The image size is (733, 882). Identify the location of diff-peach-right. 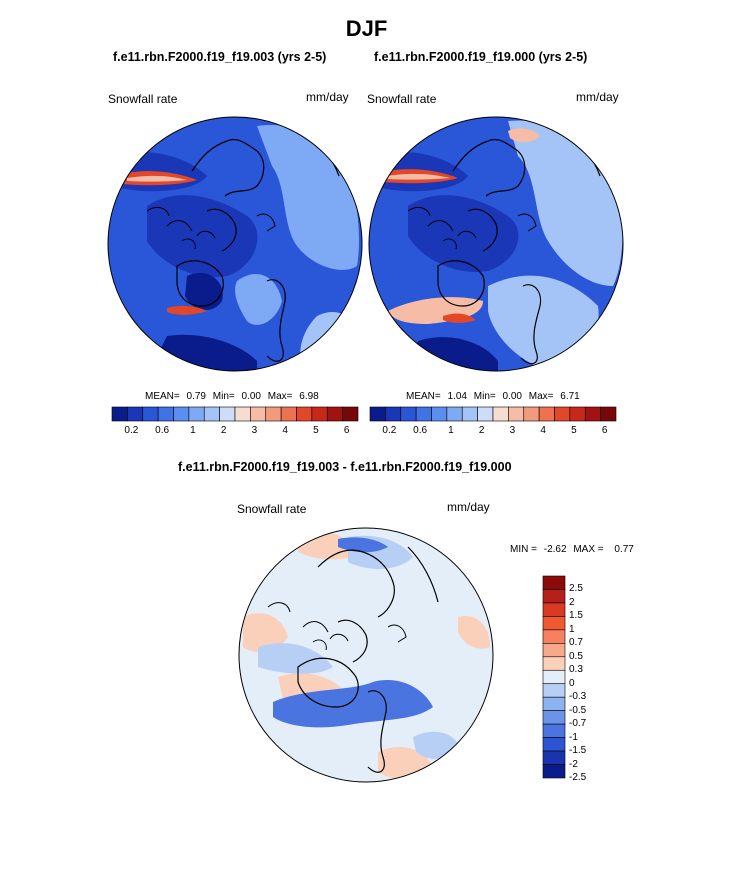
(474, 632).